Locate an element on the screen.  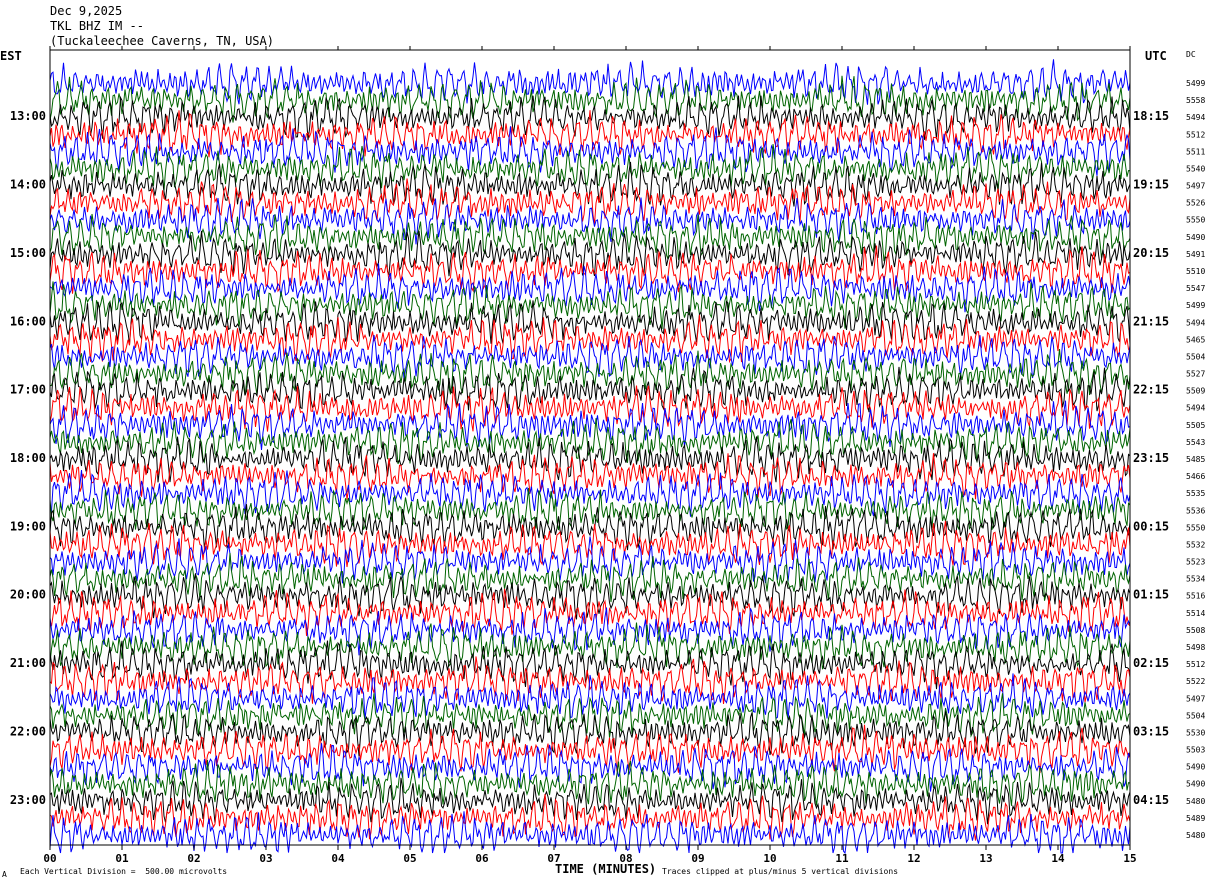
x-tick-label: 10 is located at coordinates (769, 858).